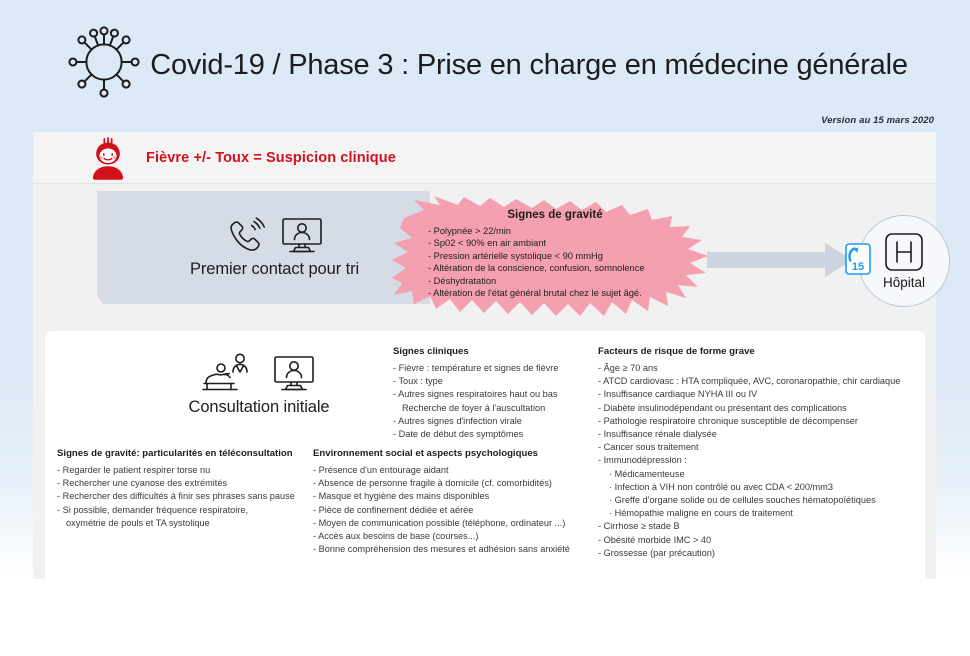 The height and width of the screenshot is (656, 970). What do you see at coordinates (904, 252) in the screenshot?
I see `hospital-h-icon` at bounding box center [904, 252].